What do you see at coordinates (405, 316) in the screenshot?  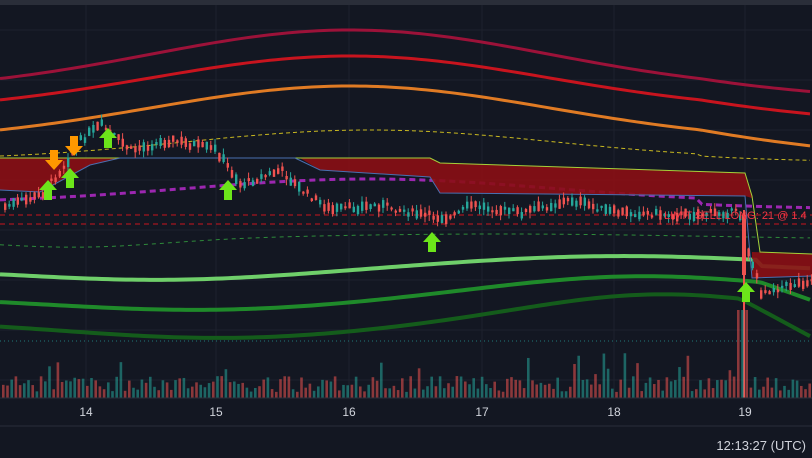 I see `lower-band-darkgreen` at bounding box center [405, 316].